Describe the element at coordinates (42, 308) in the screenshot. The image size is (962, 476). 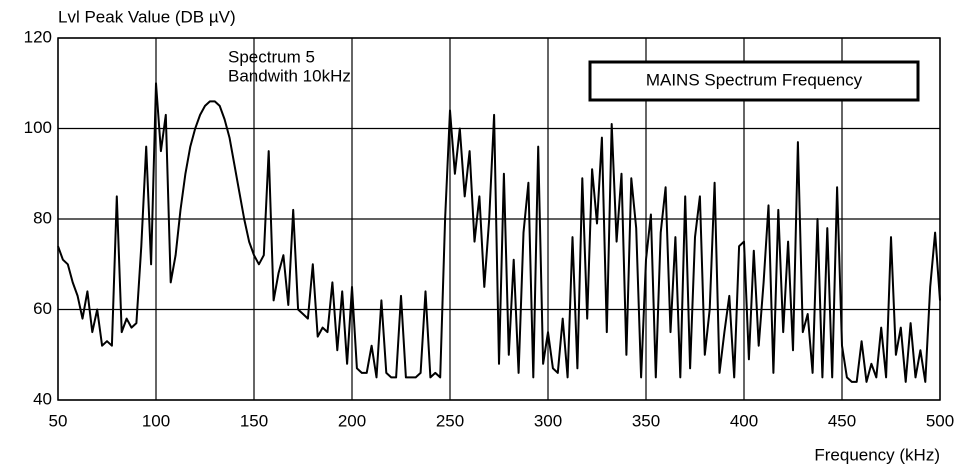
I see `y-tick-label: 60` at that location.